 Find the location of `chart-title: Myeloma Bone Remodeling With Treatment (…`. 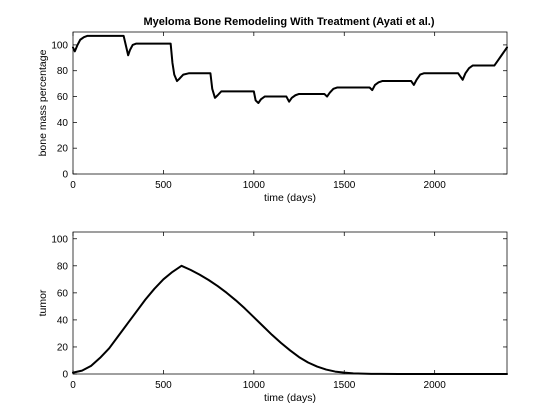

chart-title: Myeloma Bone Remodeling With Treatment (… is located at coordinates (288, 22).